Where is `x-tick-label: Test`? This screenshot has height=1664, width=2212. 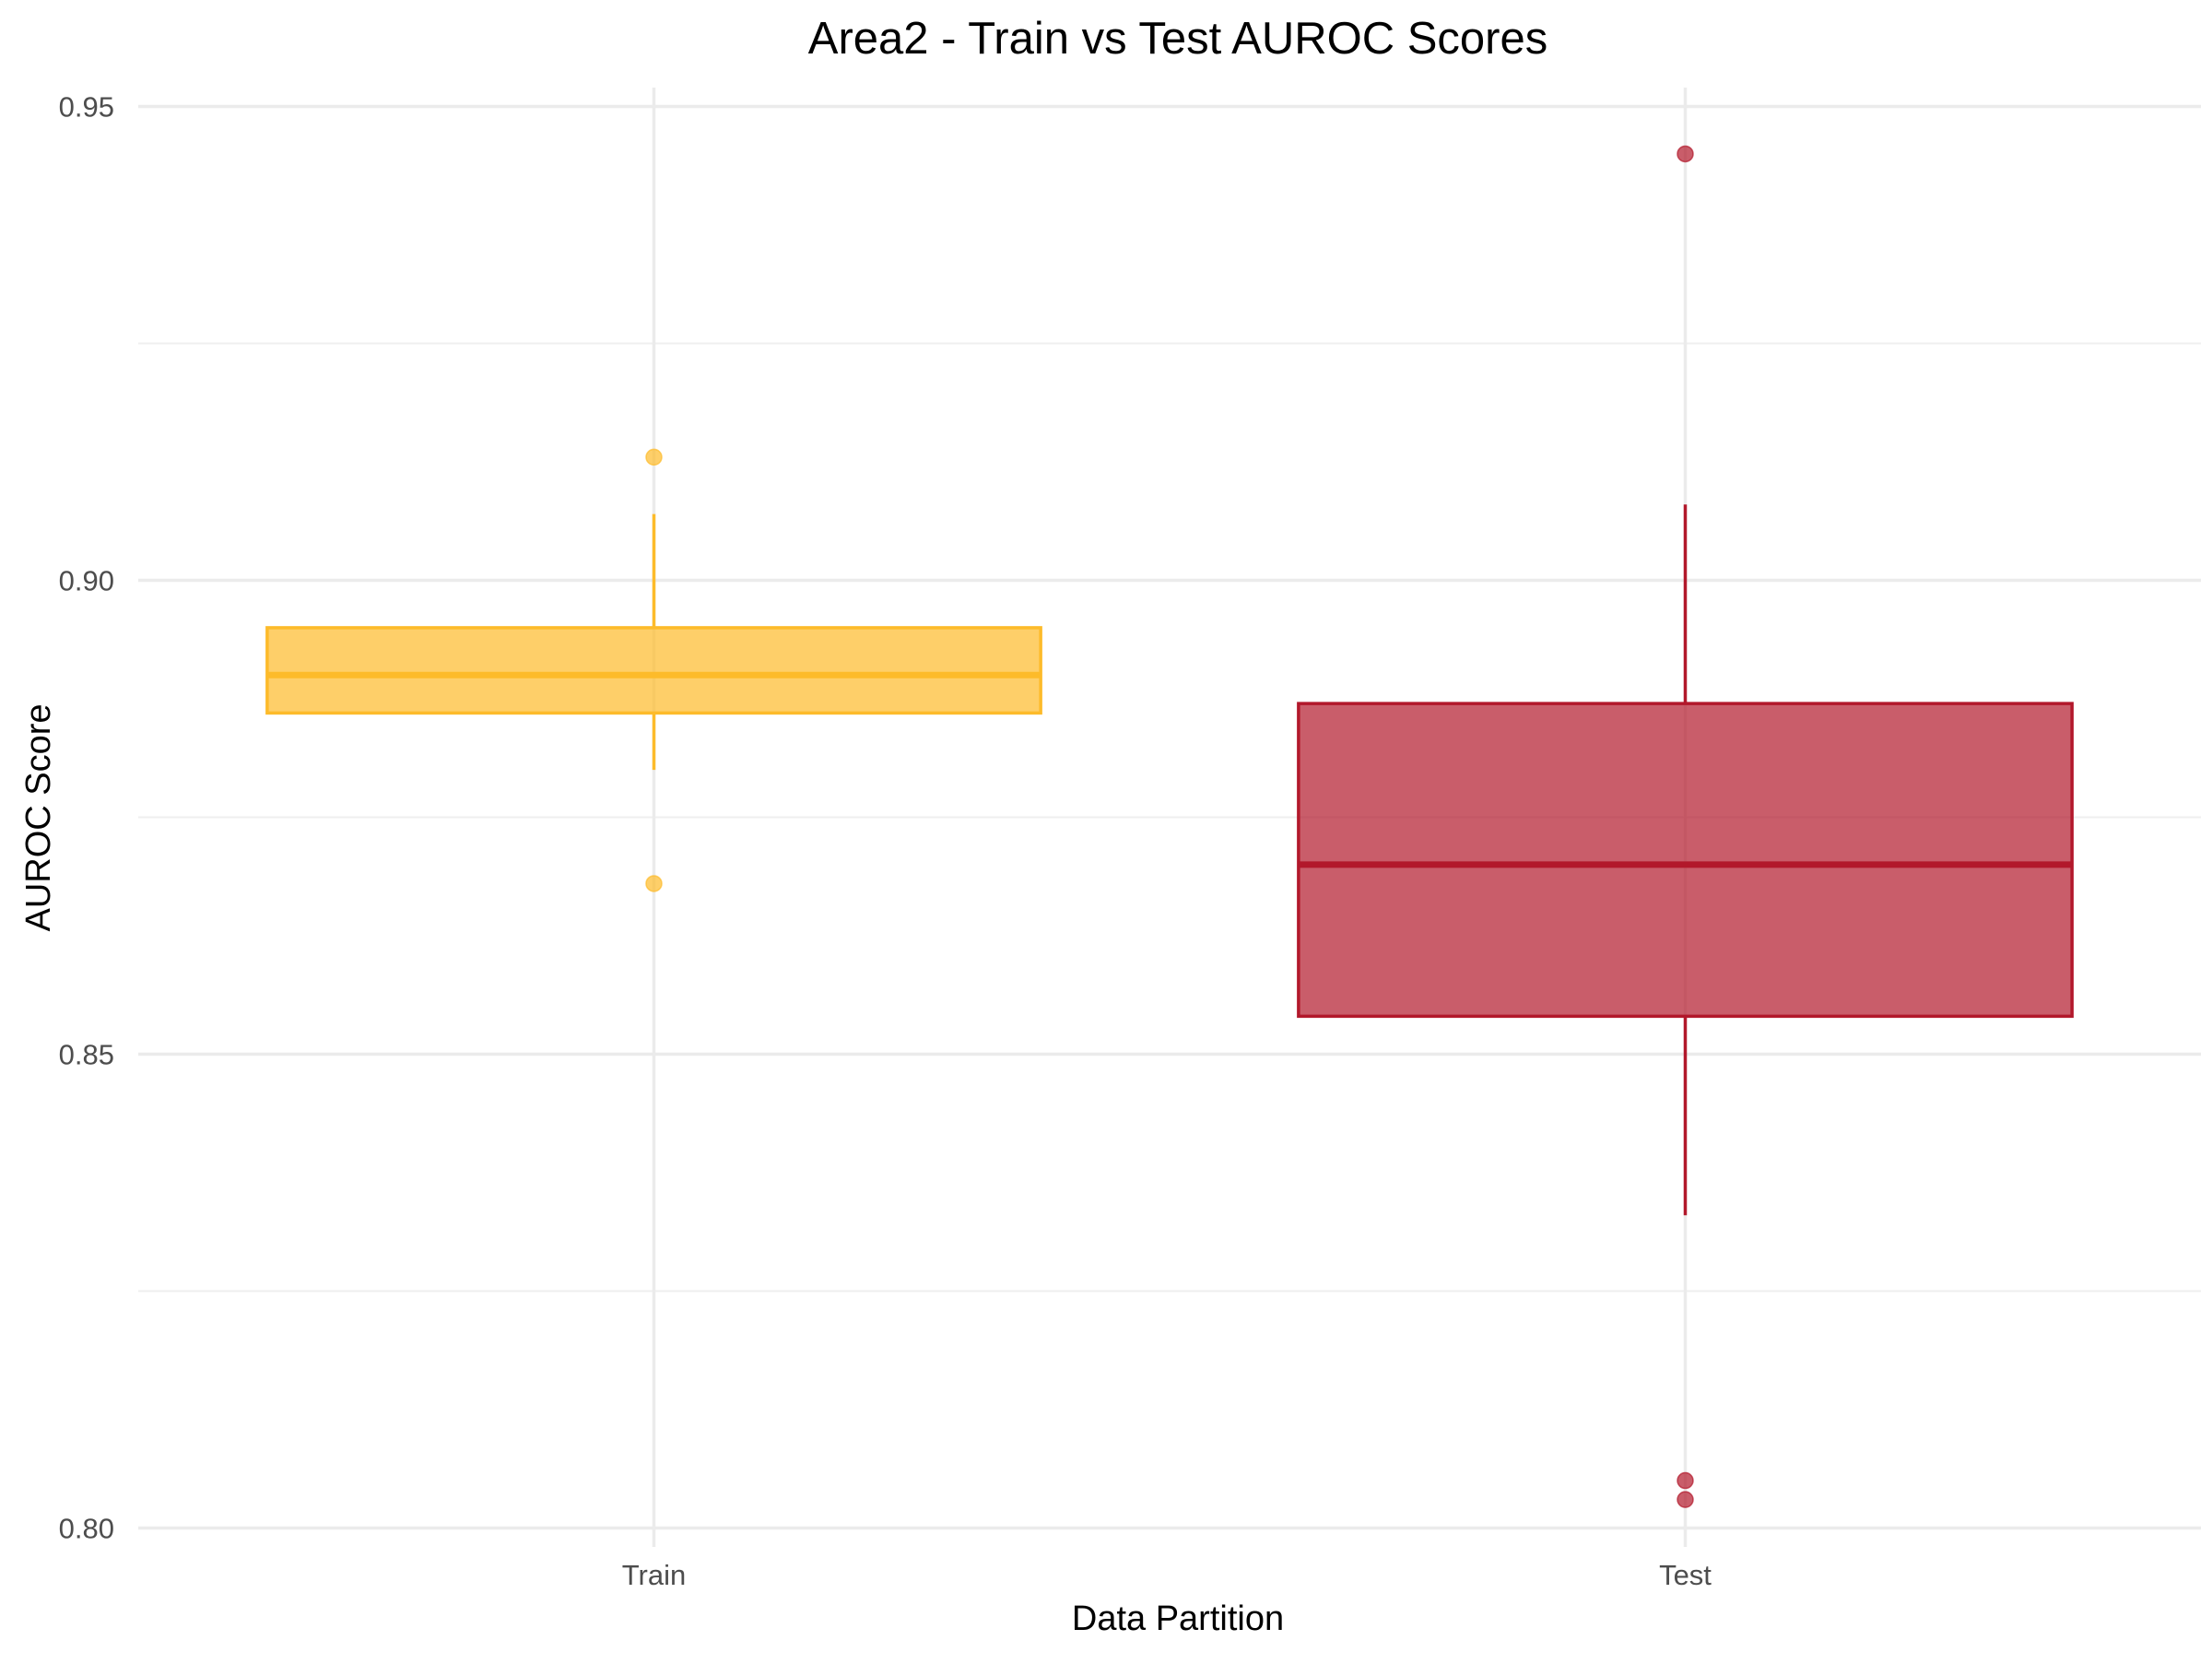 x-tick-label: Test is located at coordinates (1685, 1575).